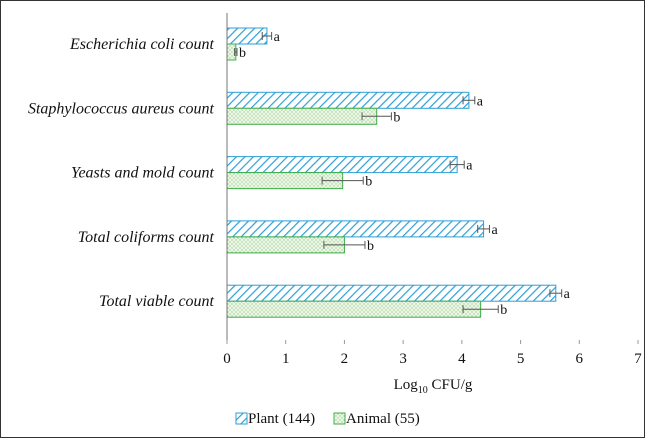 The width and height of the screenshot is (645, 438). Describe the element at coordinates (638, 359) in the screenshot. I see `x-tick-label: 7` at that location.